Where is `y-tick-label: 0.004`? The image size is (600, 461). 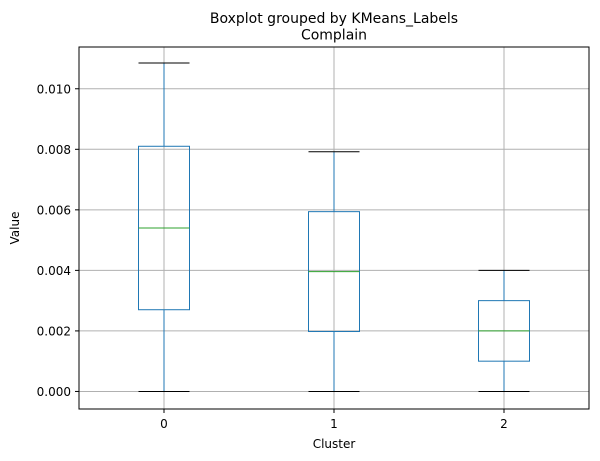 y-tick-label: 0.004 is located at coordinates (54, 271).